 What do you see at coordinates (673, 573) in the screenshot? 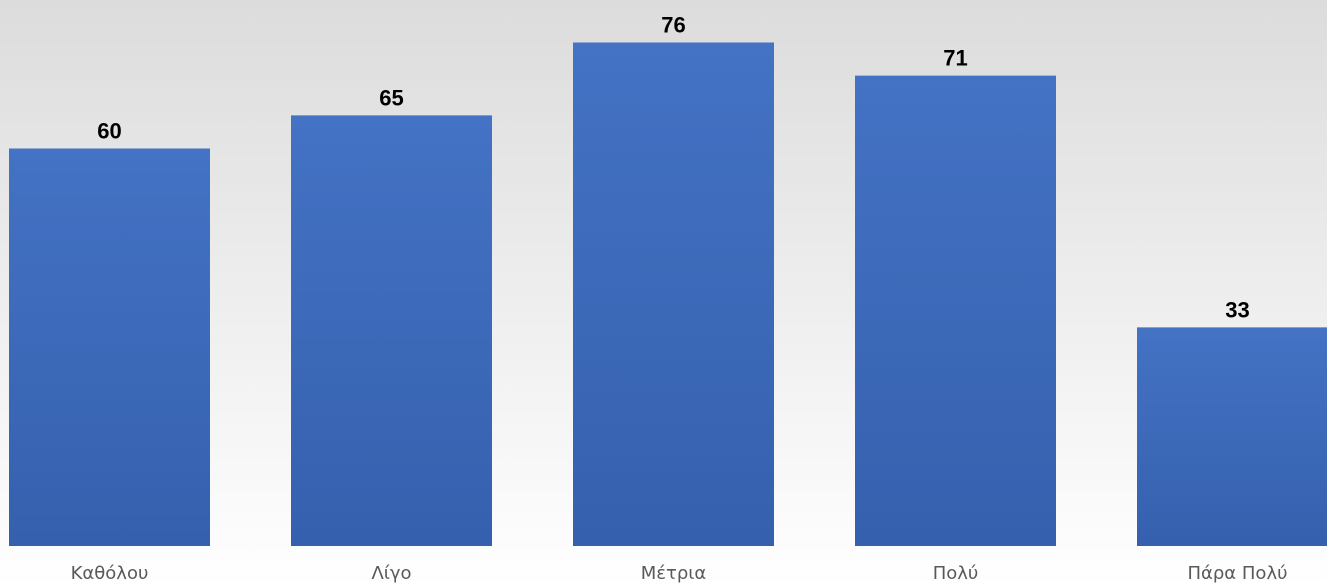
I see `category-label-3: Μέτρια` at bounding box center [673, 573].